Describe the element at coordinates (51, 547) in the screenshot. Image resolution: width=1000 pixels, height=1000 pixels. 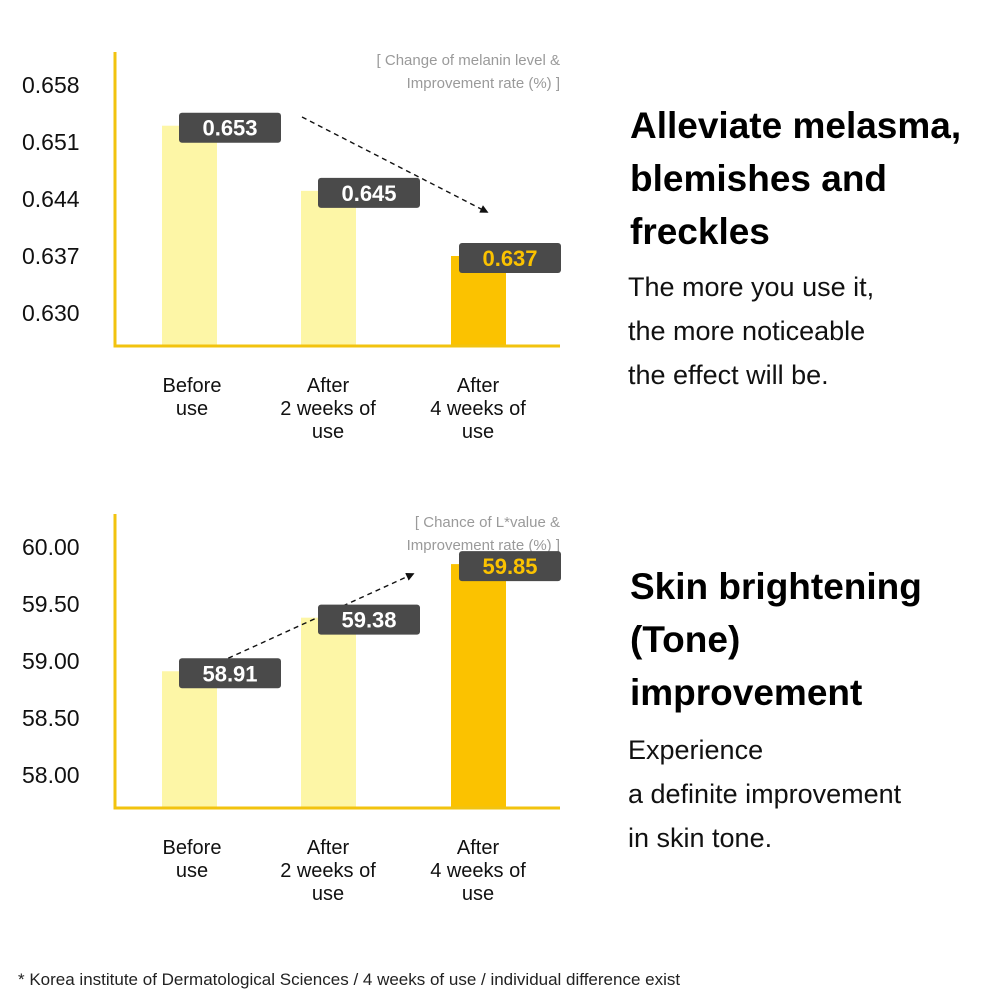
I see `y-tick-label: 60.00` at that location.